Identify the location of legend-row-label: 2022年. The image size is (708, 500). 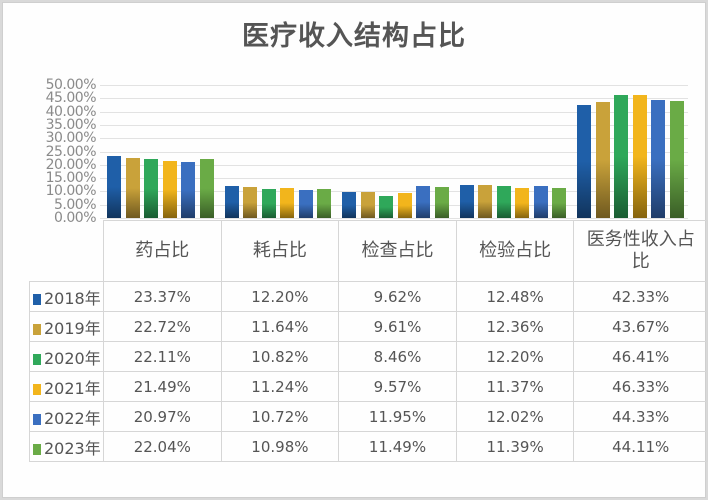
(66, 416).